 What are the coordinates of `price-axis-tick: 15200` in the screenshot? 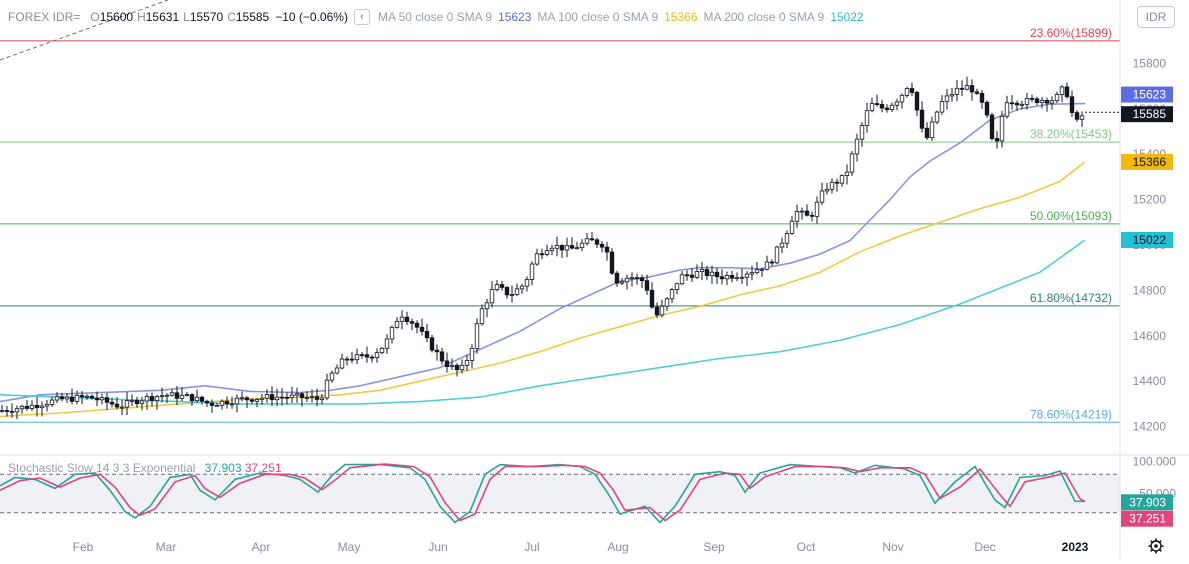 It's located at (1150, 200).